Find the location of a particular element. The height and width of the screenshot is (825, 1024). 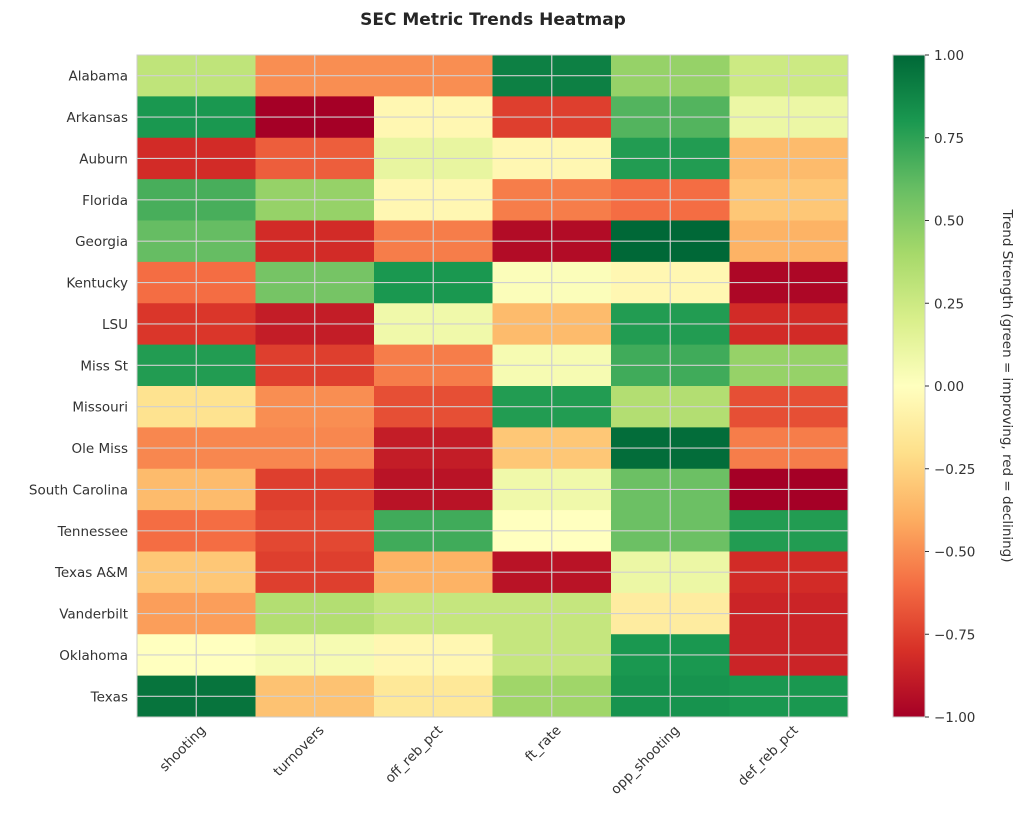

colorbar is located at coordinates (909, 386).